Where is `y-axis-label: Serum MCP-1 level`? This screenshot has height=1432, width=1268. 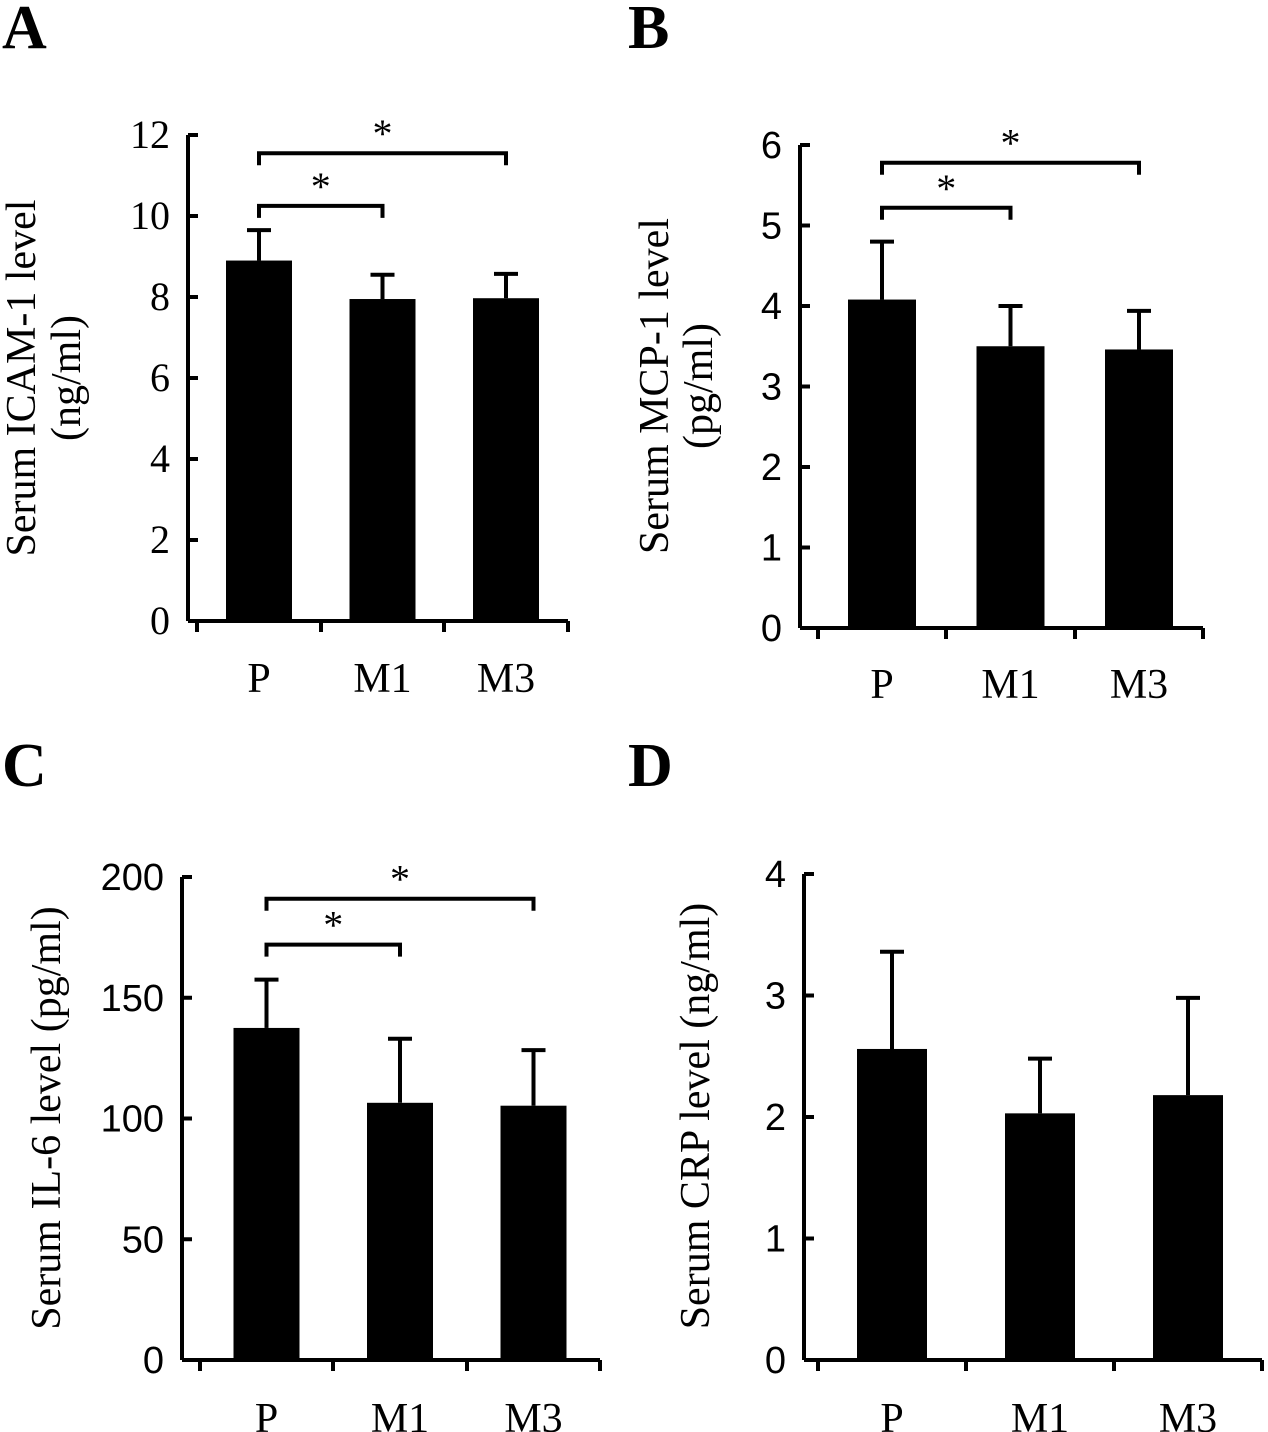 y-axis-label: Serum MCP-1 level is located at coordinates (655, 386).